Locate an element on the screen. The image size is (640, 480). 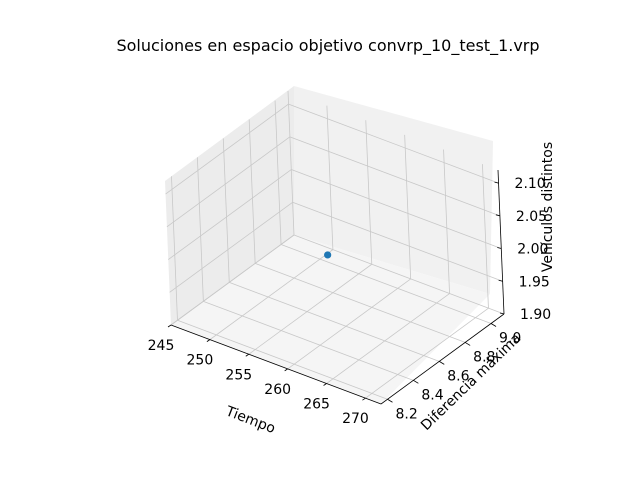
y-tick-label: 9.0 is located at coordinates (510, 338).